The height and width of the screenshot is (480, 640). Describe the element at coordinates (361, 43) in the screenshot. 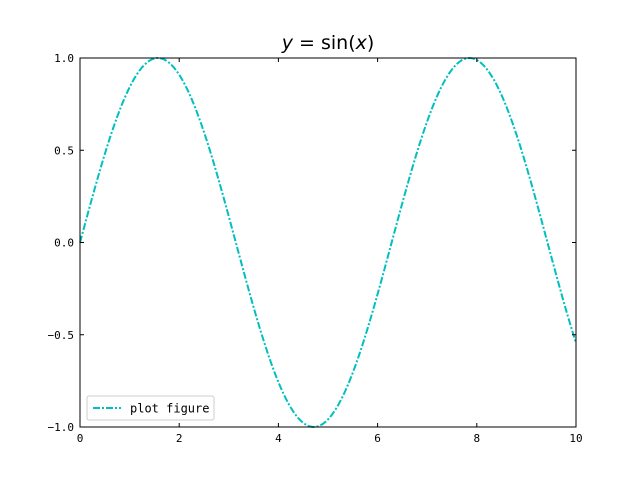

I see `title-var: x` at that location.